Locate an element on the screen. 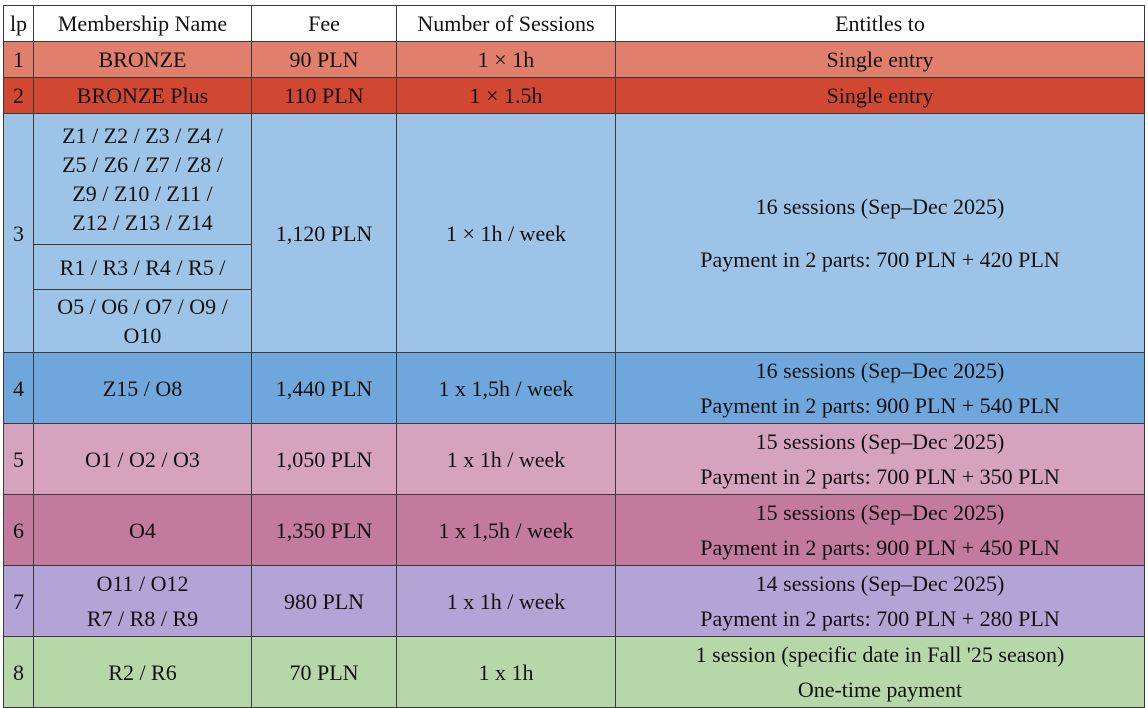  cell-lp: 3 is located at coordinates (18, 233).